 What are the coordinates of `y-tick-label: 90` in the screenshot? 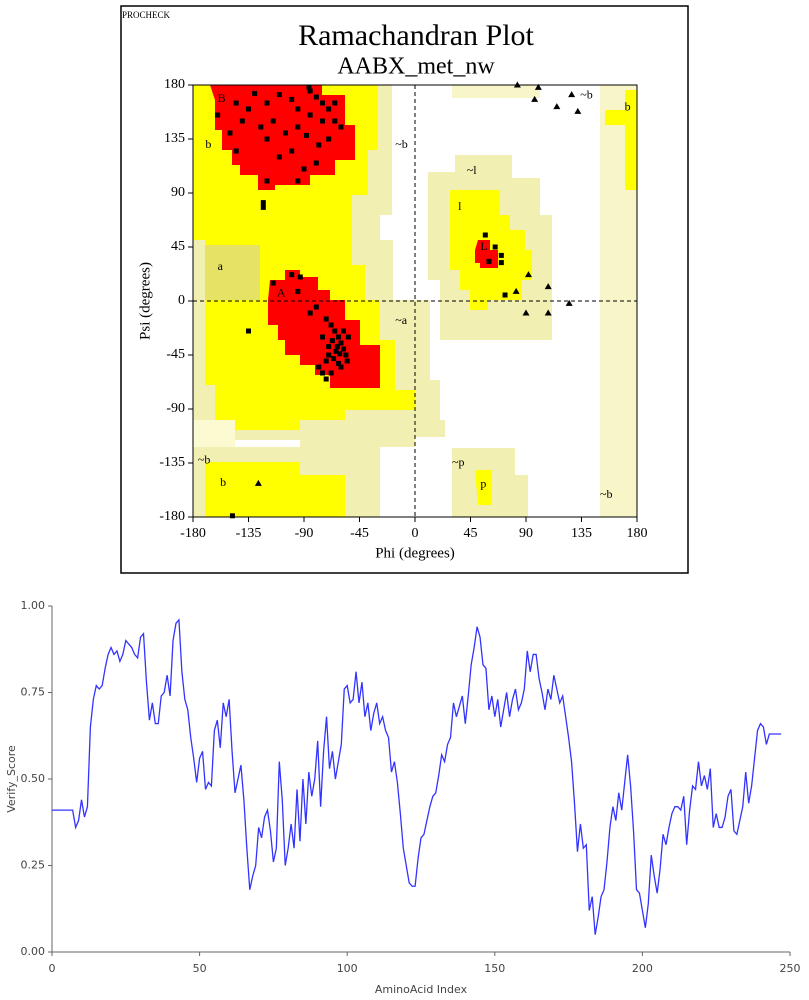 It's located at (178, 192).